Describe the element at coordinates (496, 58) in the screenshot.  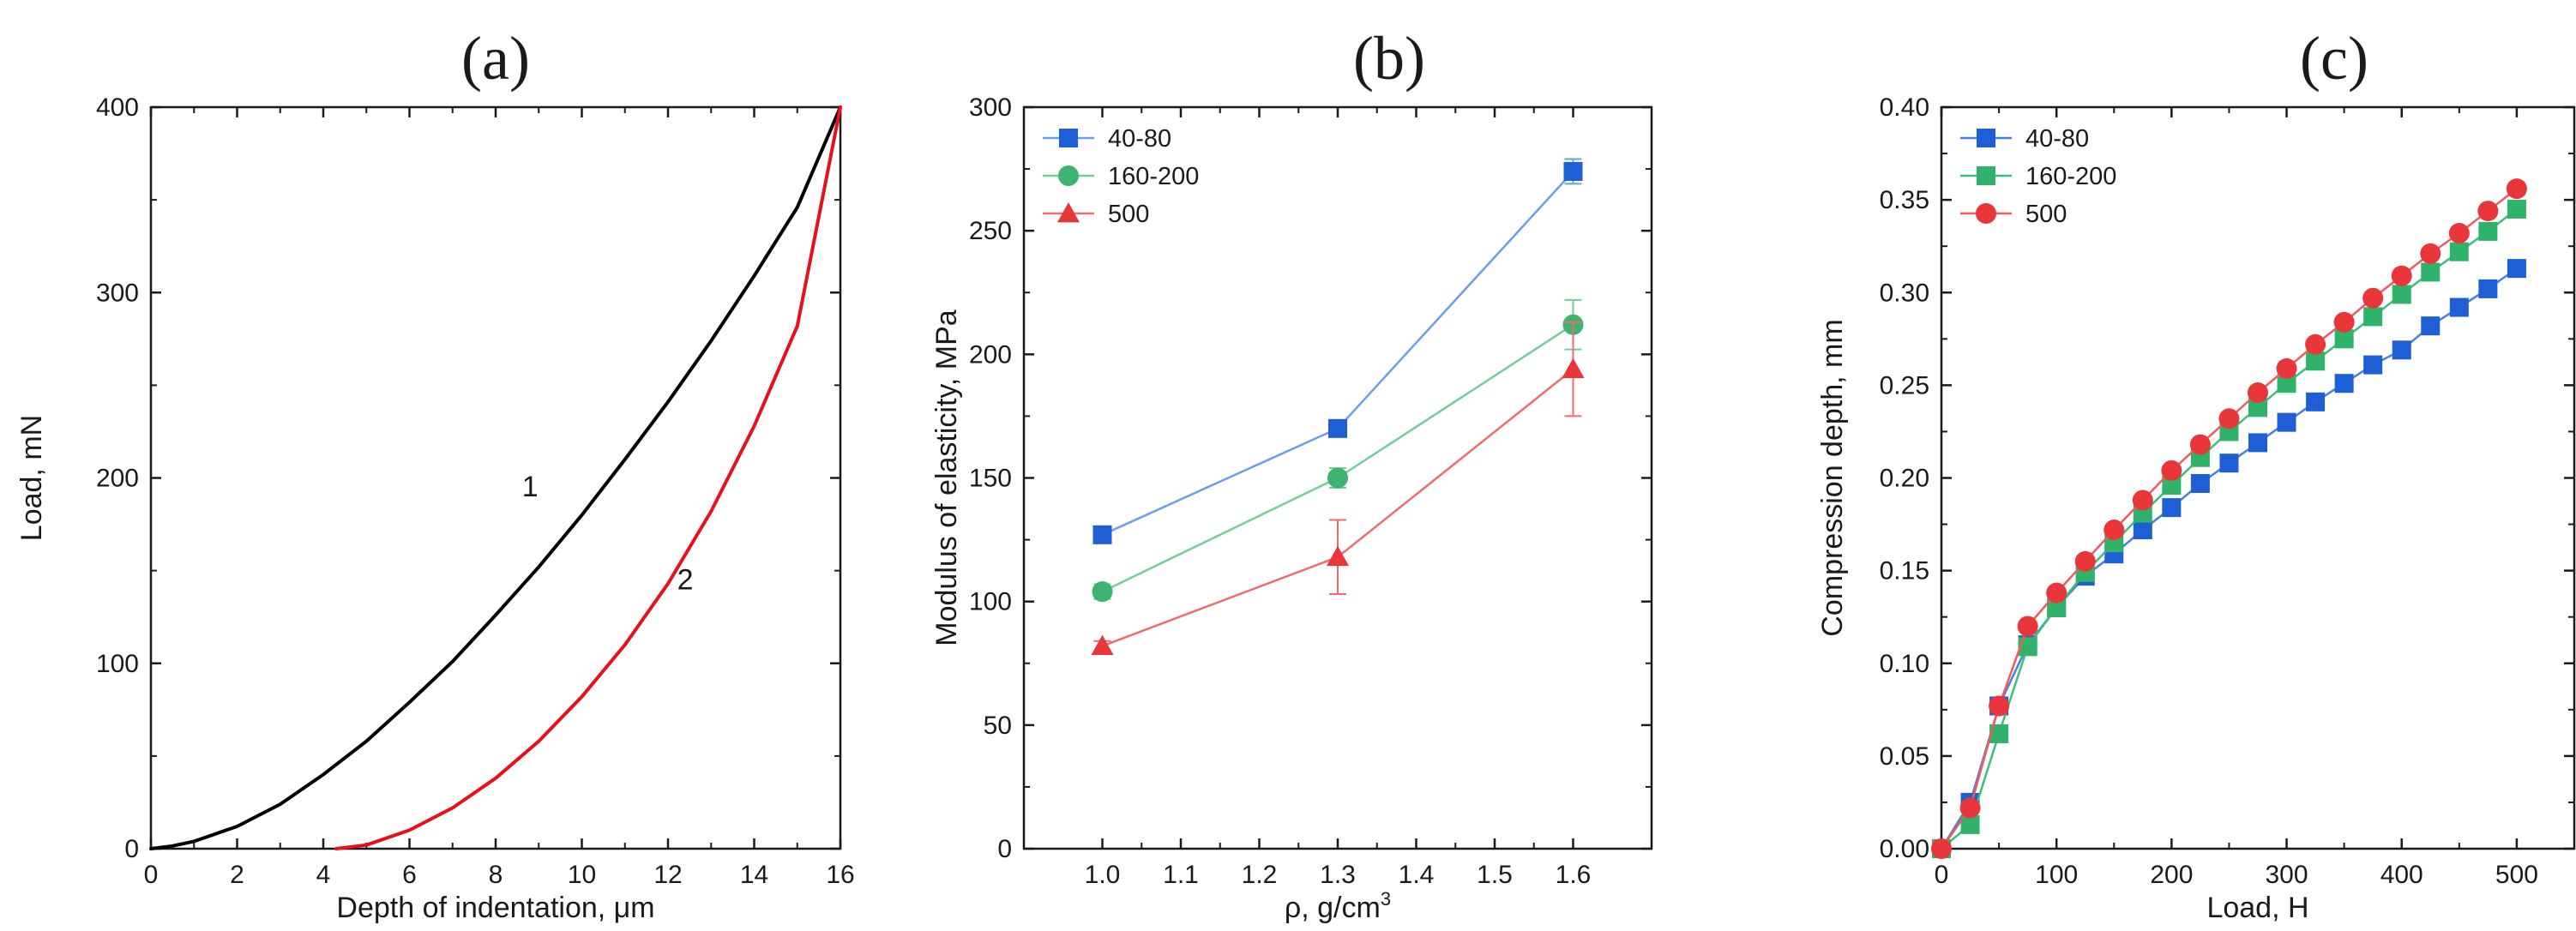
I see `panel-label-a: (a)` at that location.